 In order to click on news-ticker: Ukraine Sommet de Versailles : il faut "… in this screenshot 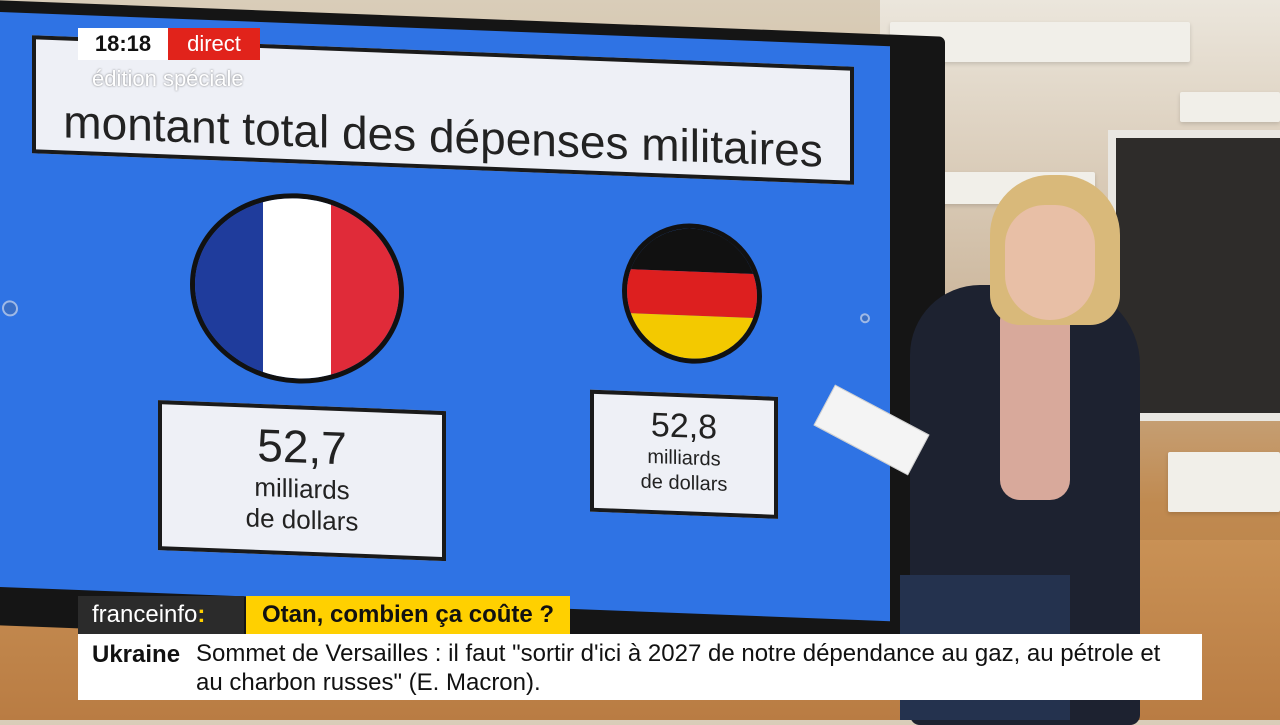, I will do `click(640, 667)`.